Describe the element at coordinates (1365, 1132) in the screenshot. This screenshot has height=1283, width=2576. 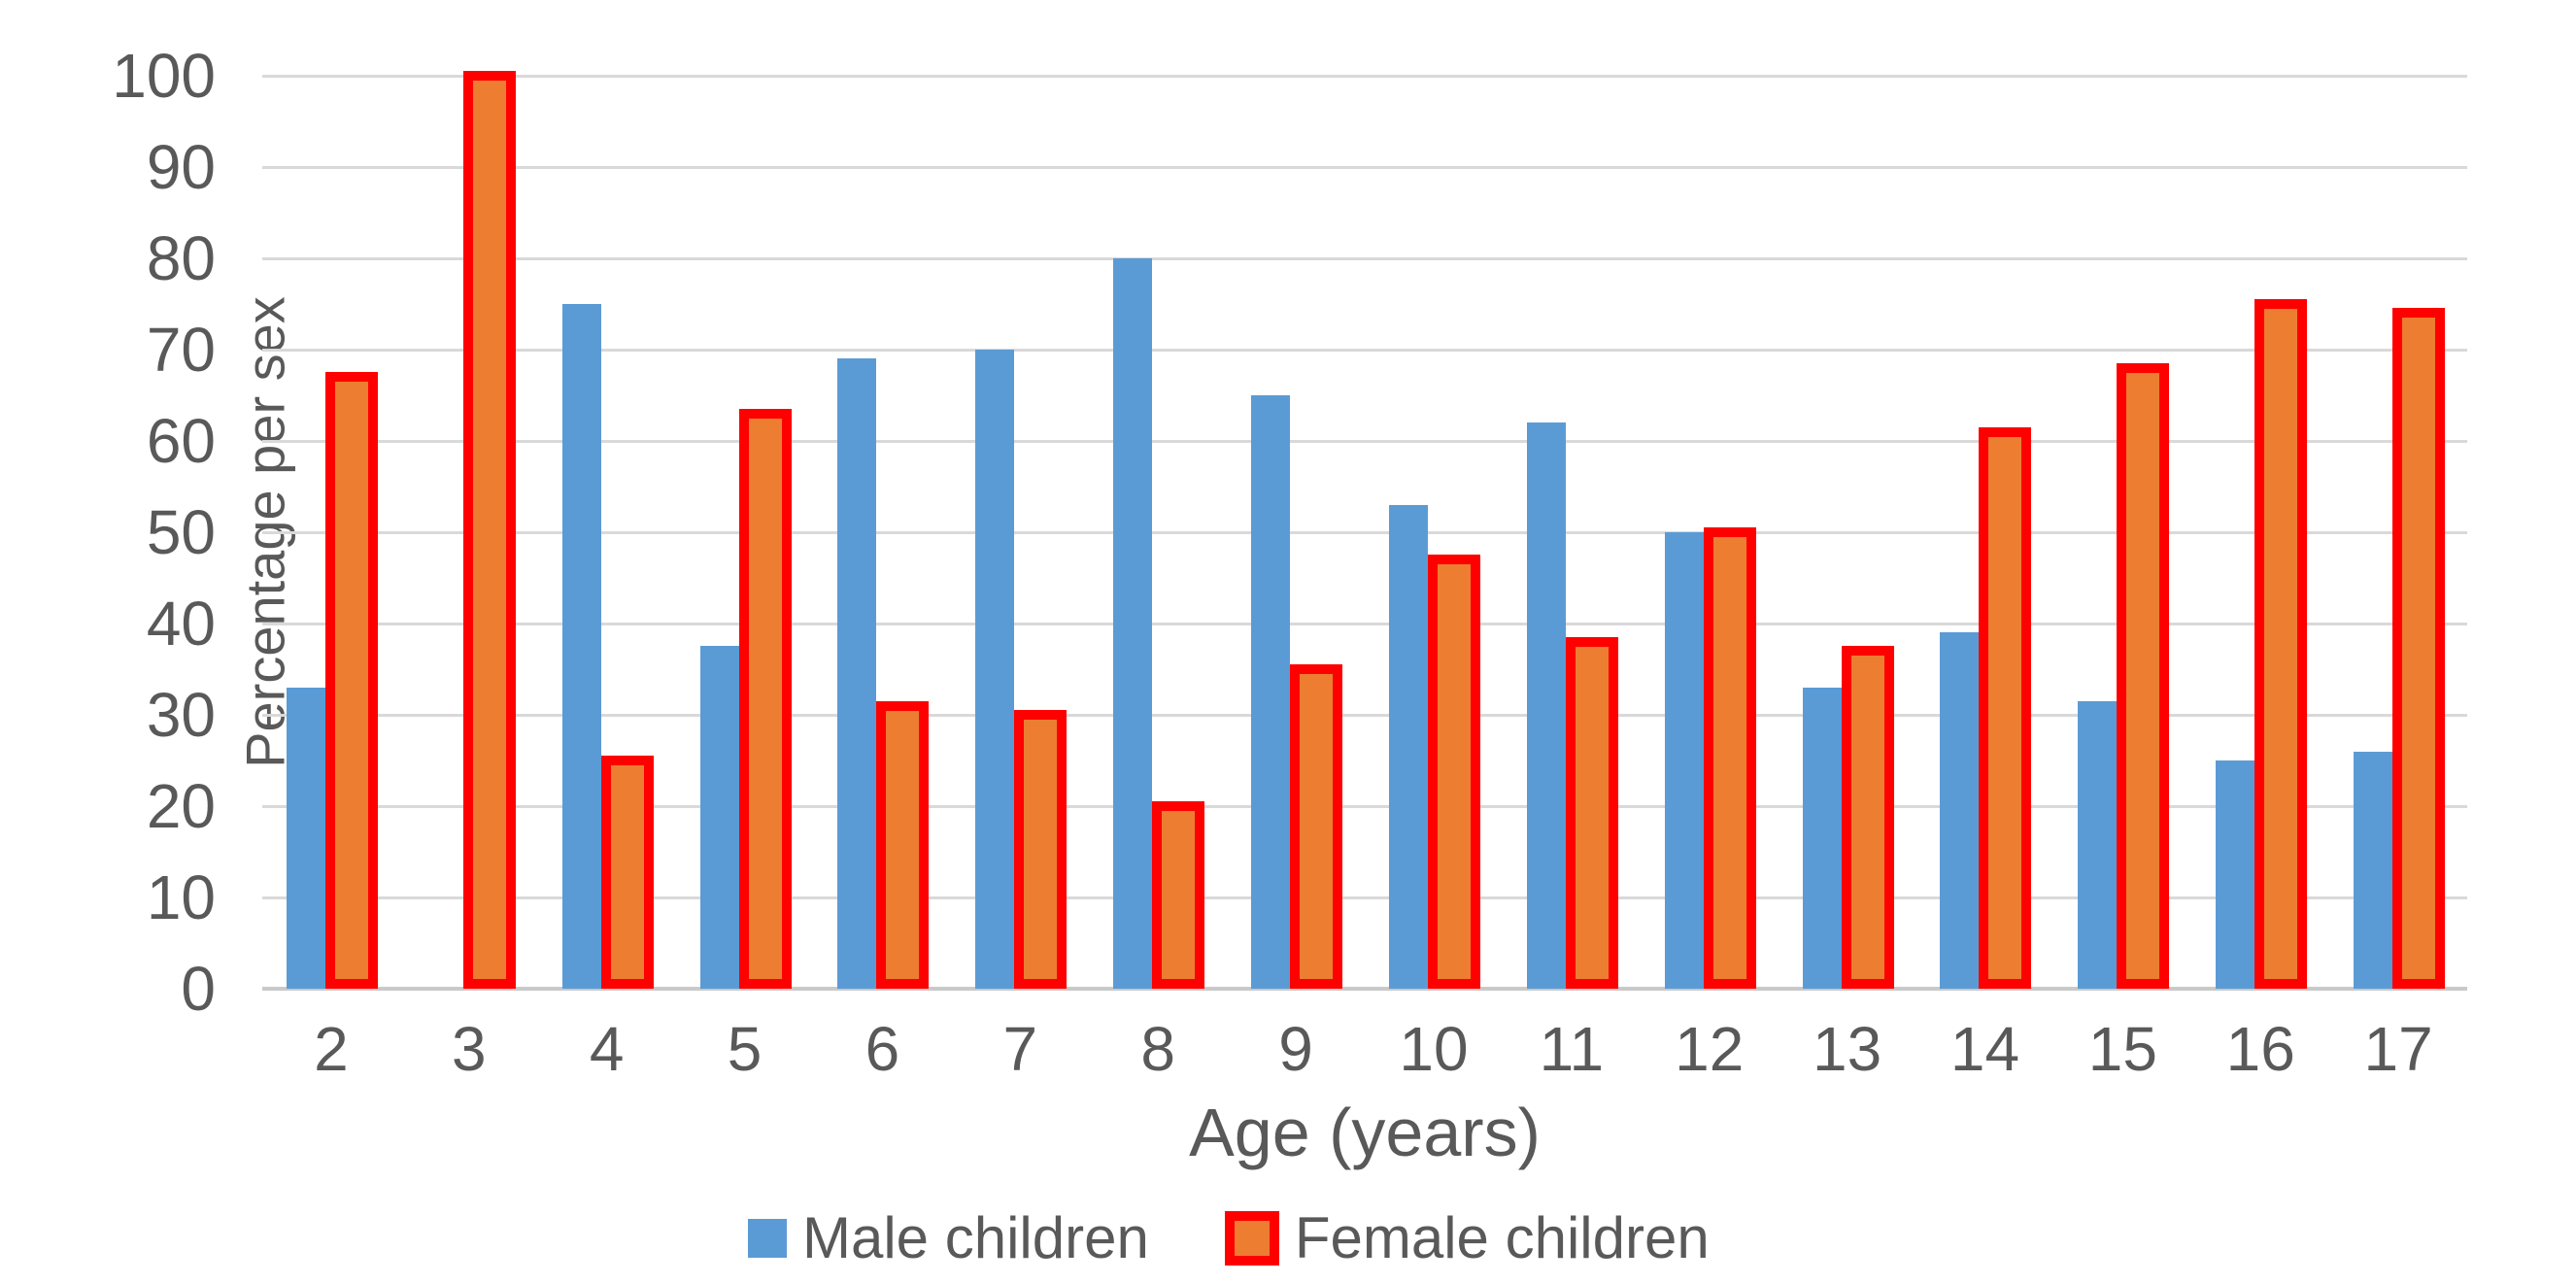
I see `x-axis-title: Age (years)` at that location.